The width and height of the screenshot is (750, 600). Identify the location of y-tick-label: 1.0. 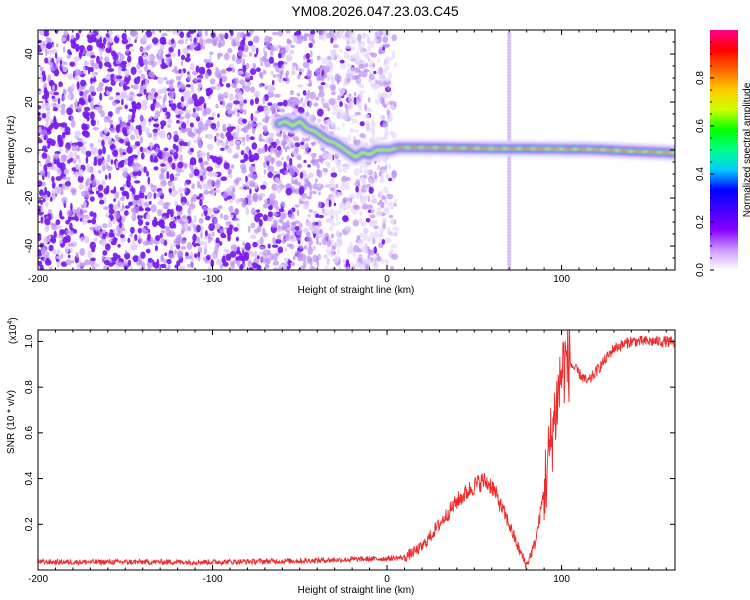
(29, 341).